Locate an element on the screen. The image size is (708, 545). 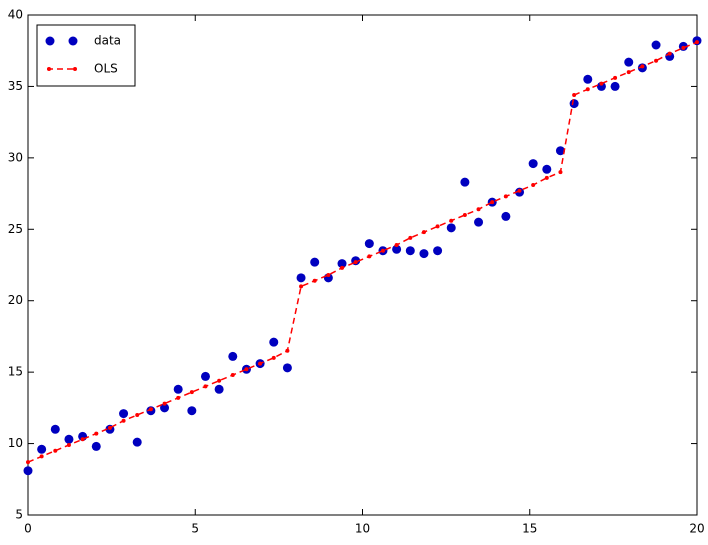
legend-label: OLS is located at coordinates (106, 69).